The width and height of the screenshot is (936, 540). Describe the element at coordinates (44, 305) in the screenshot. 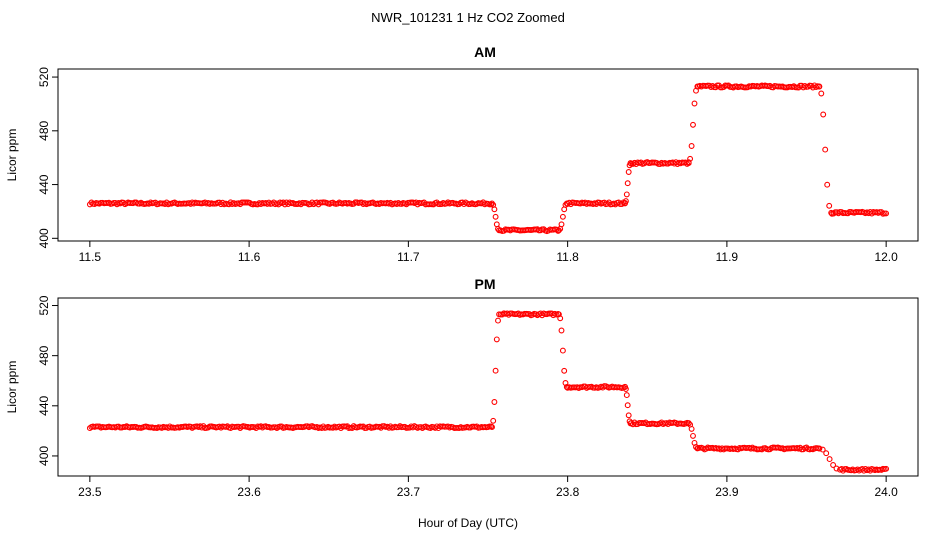

I see `pm-y-tick-label: 520` at that location.